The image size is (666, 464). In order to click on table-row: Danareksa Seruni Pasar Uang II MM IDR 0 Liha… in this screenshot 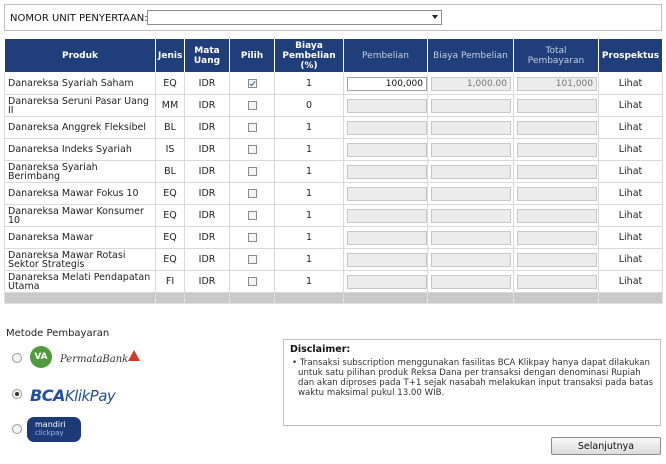, I will do `click(333, 105)`.